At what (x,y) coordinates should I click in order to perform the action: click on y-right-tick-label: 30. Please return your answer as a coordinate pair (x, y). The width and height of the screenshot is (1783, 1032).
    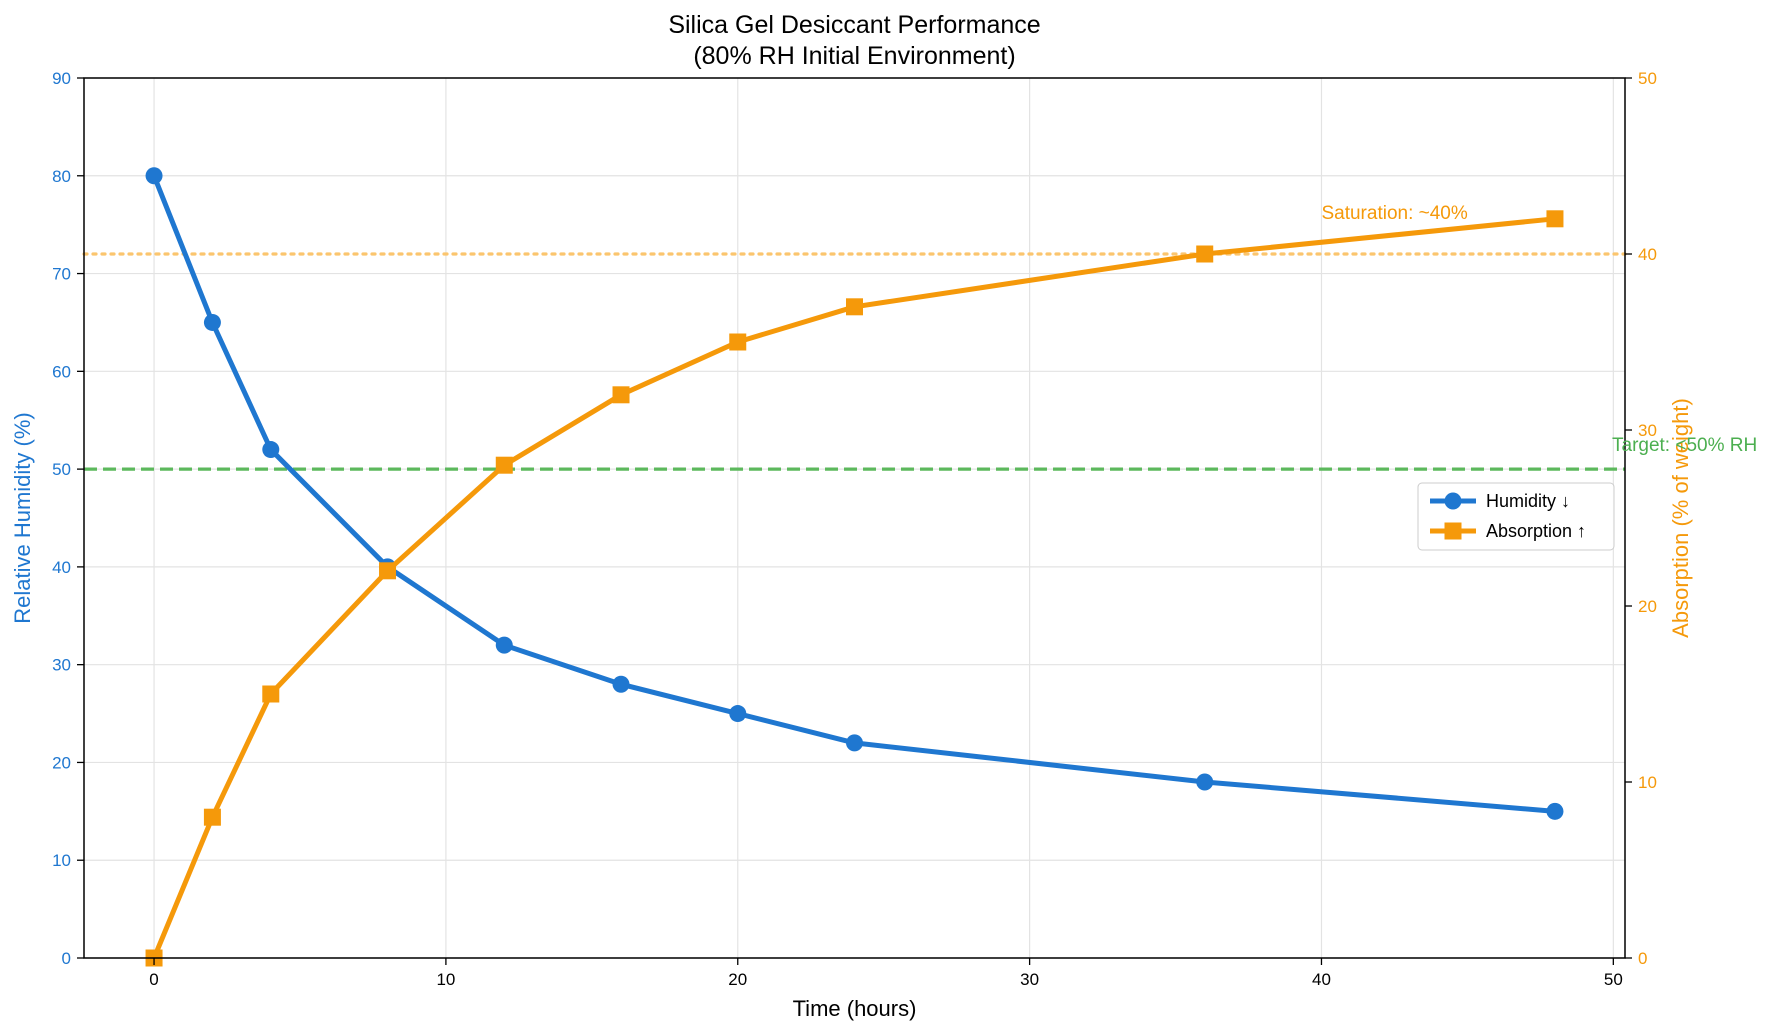
    Looking at the image, I should click on (1647, 430).